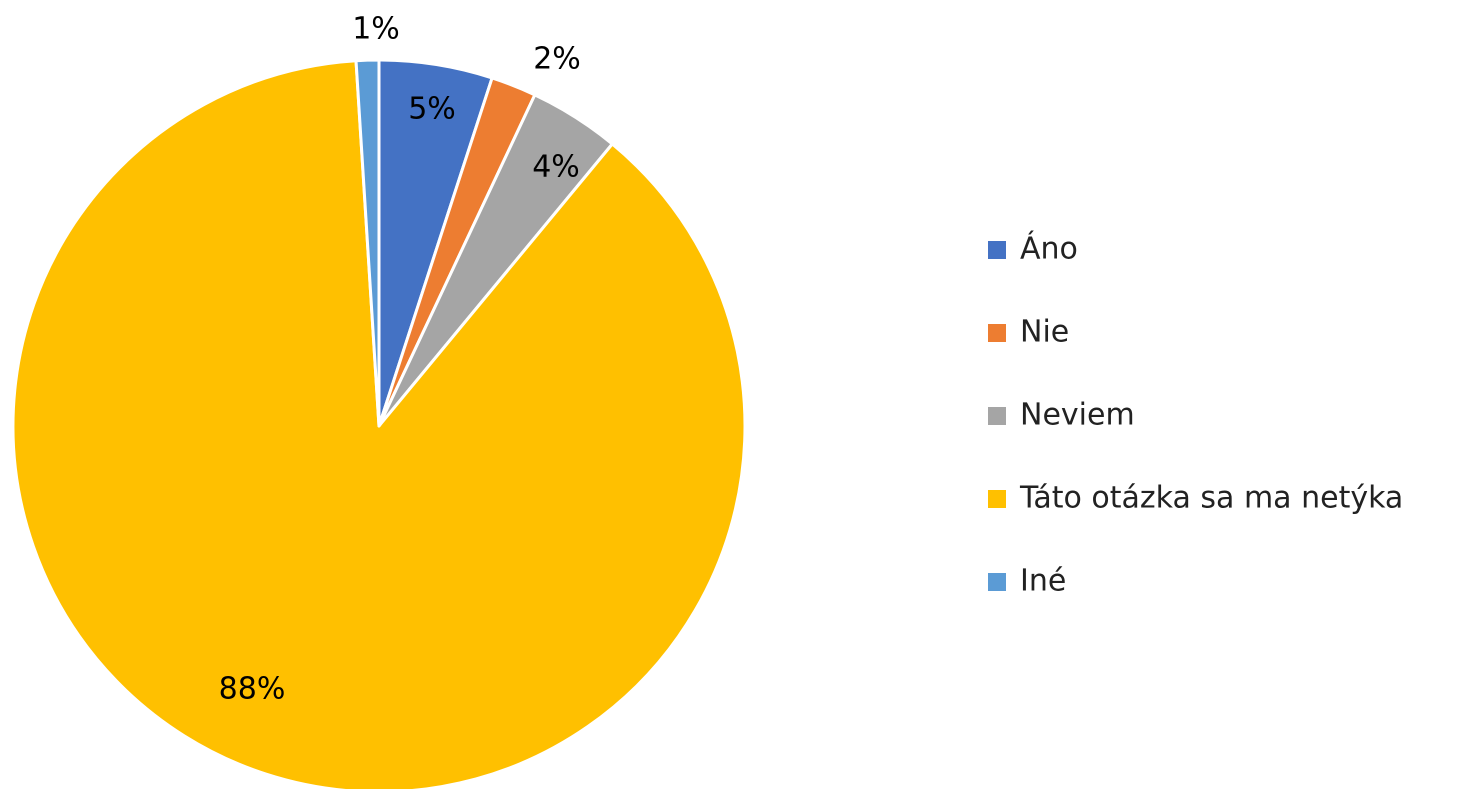 This screenshot has width=1475, height=789. Describe the element at coordinates (252, 689) in the screenshot. I see `data-label: 88%` at that location.